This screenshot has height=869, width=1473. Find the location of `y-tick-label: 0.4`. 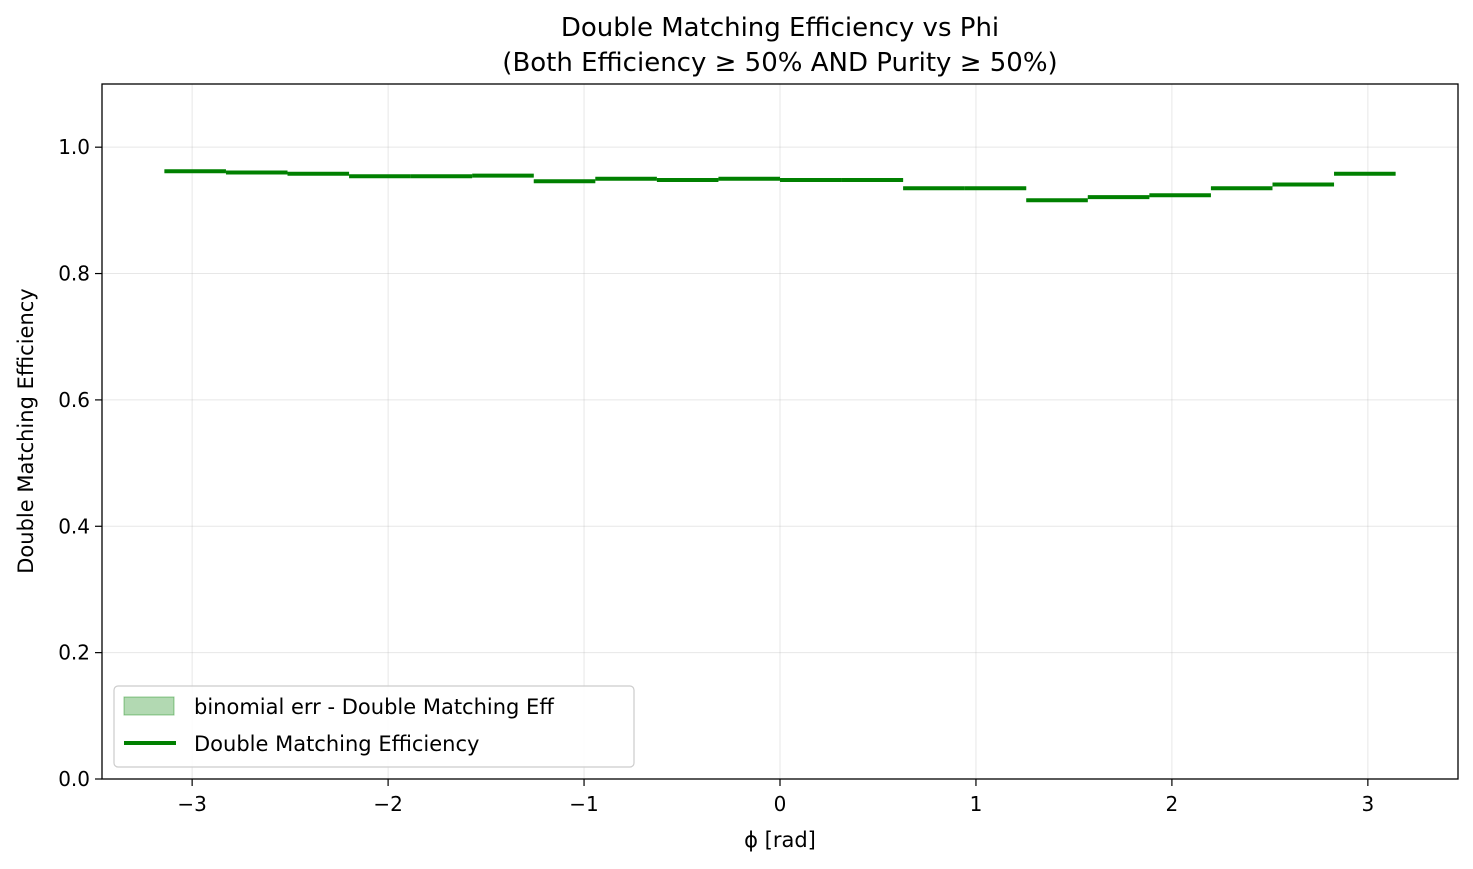

y-tick-label: 0.4 is located at coordinates (74, 526).